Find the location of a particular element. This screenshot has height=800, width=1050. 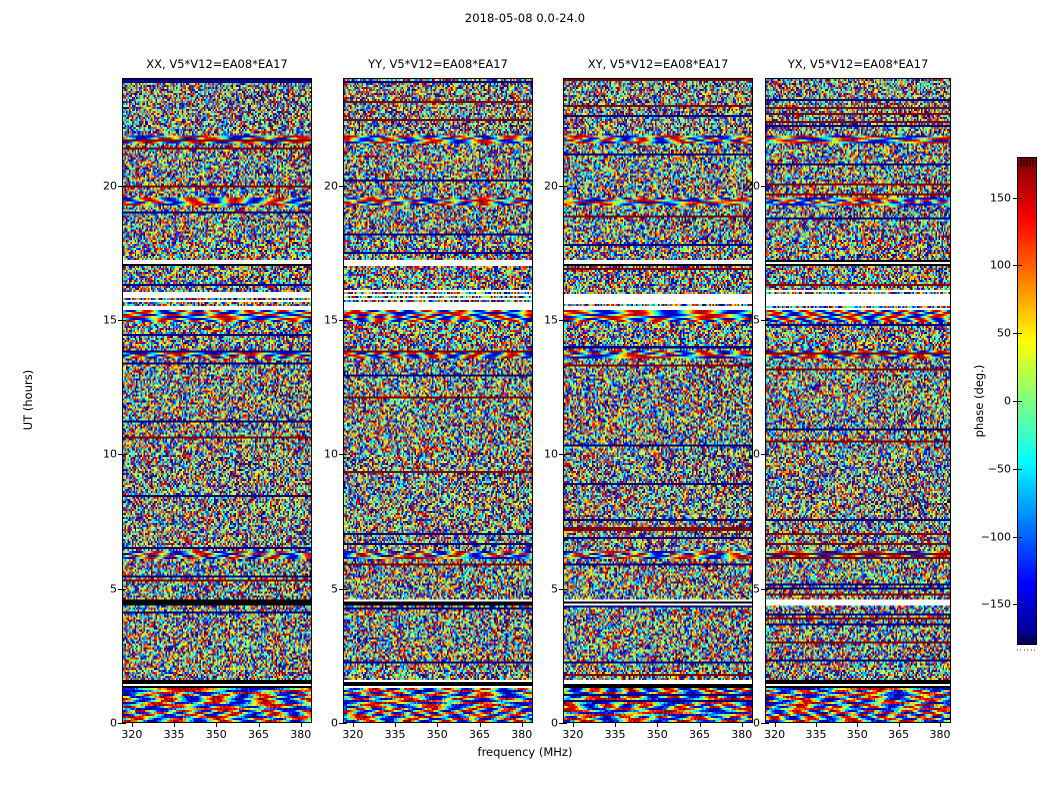

colorbar-under-dots is located at coordinates (1027, 651).